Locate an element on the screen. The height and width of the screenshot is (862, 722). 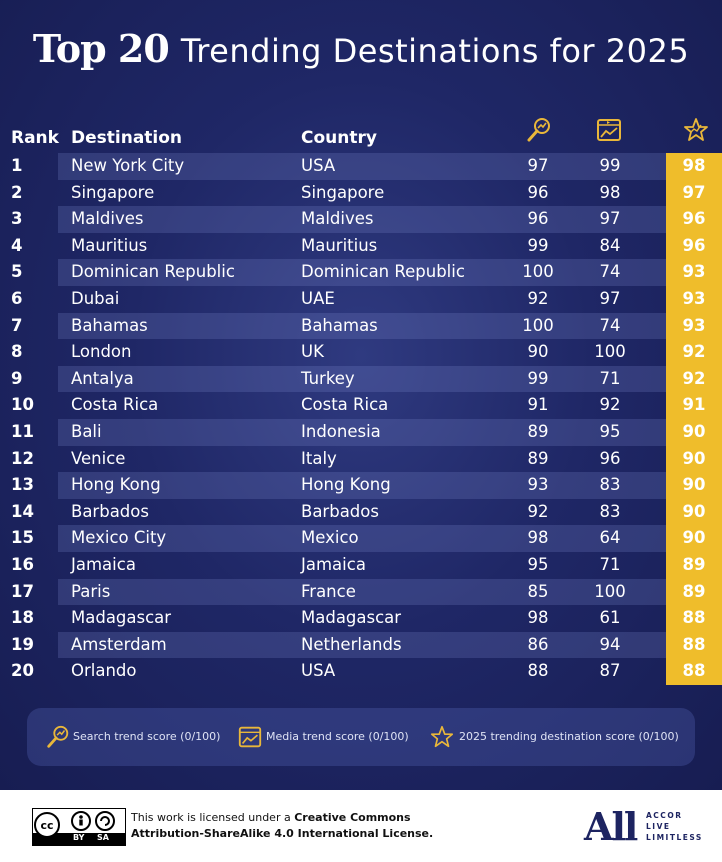
license-link-creative-commons: Creative Commons is located at coordinates (352, 817).